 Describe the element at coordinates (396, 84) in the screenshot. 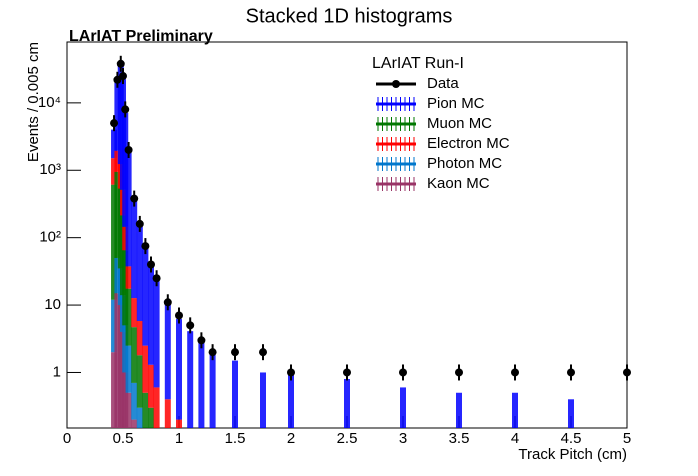

I see `legend-marker` at that location.